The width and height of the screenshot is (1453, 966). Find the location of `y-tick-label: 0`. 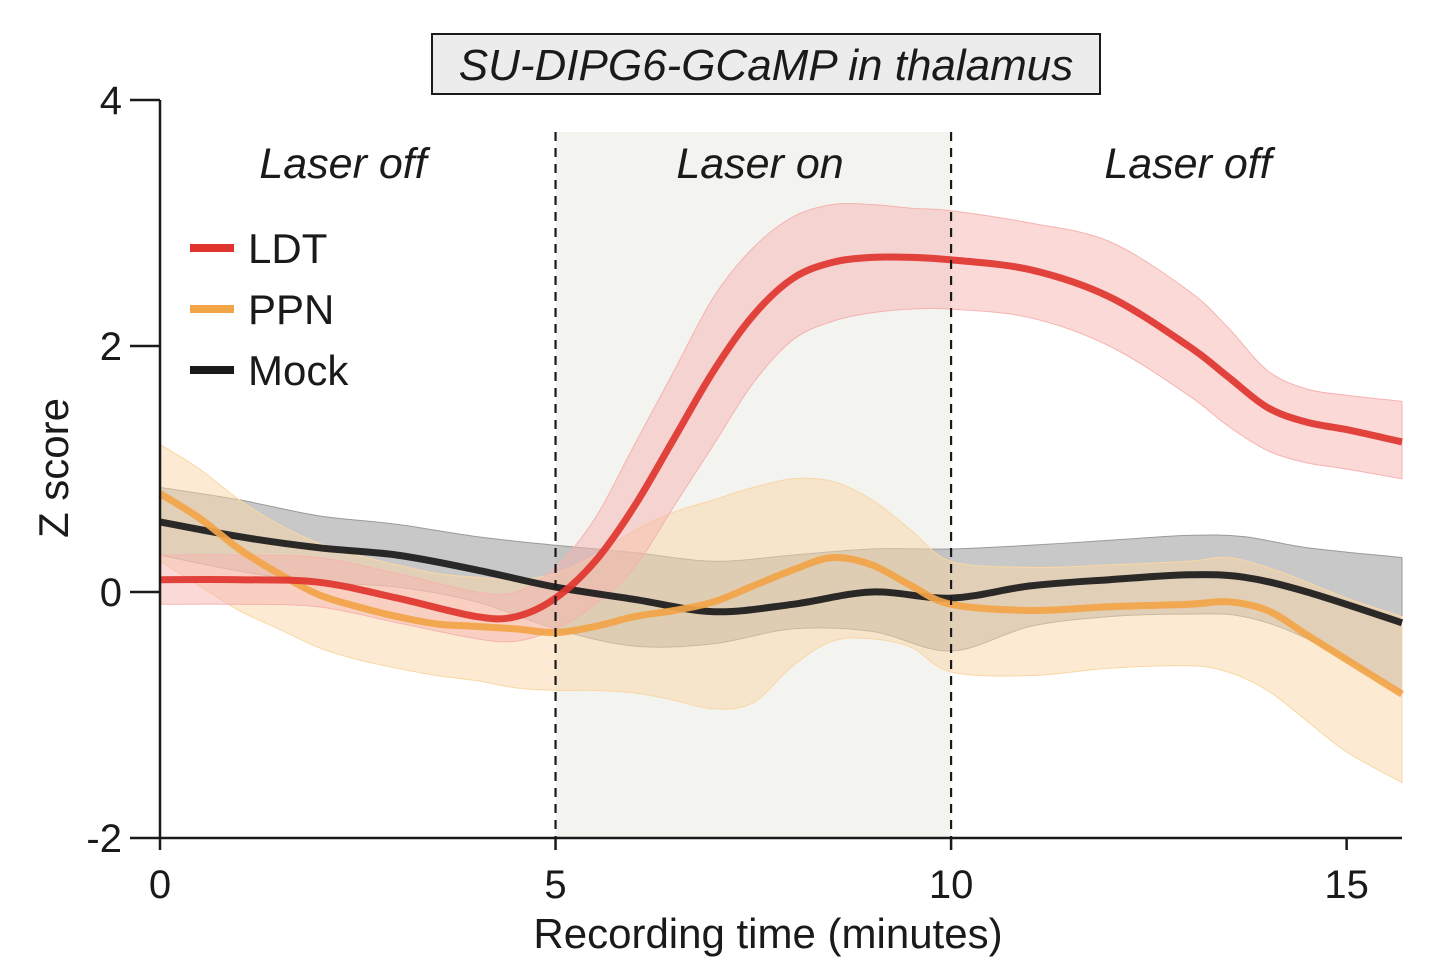

y-tick-label: 0 is located at coordinates (111, 593).